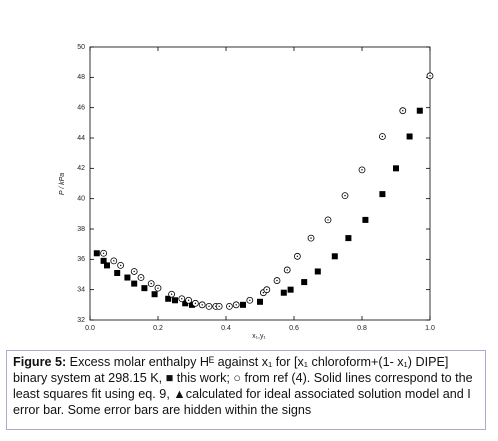  I want to click on y-tick-label: 48, so click(81, 77).